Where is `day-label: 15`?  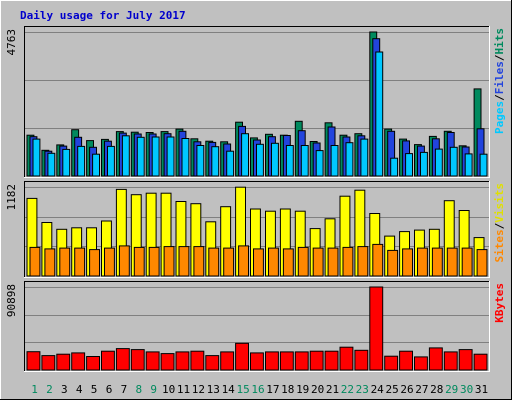 day-label: 15 is located at coordinates (242, 389).